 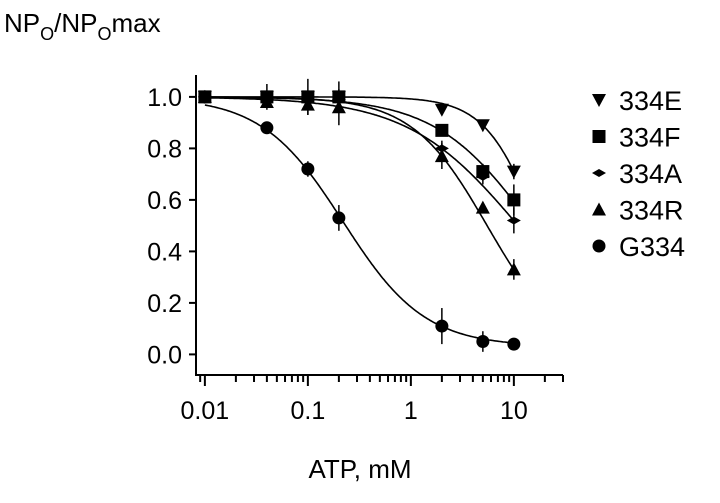 I want to click on x-axis-label: ATP, mM, so click(x=359, y=469).